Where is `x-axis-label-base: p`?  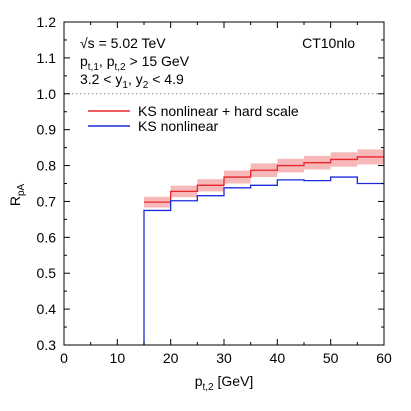
x-axis-label-base: p is located at coordinates (199, 381).